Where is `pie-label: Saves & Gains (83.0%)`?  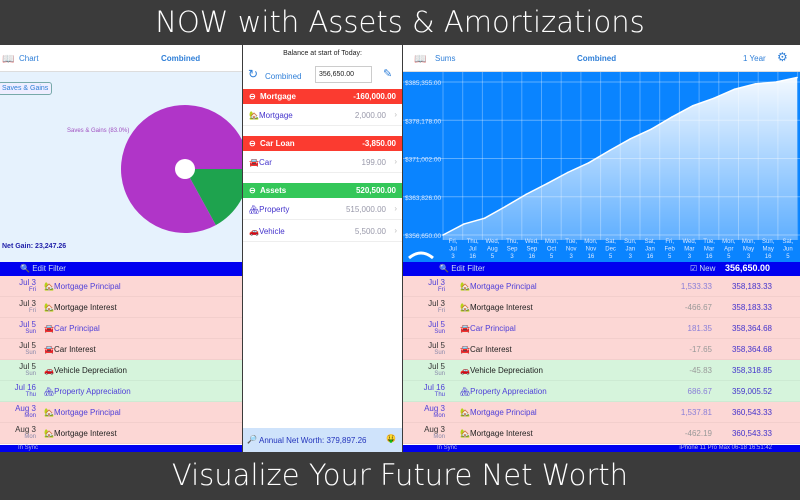 pie-label: Saves & Gains (83.0%) is located at coordinates (98, 131).